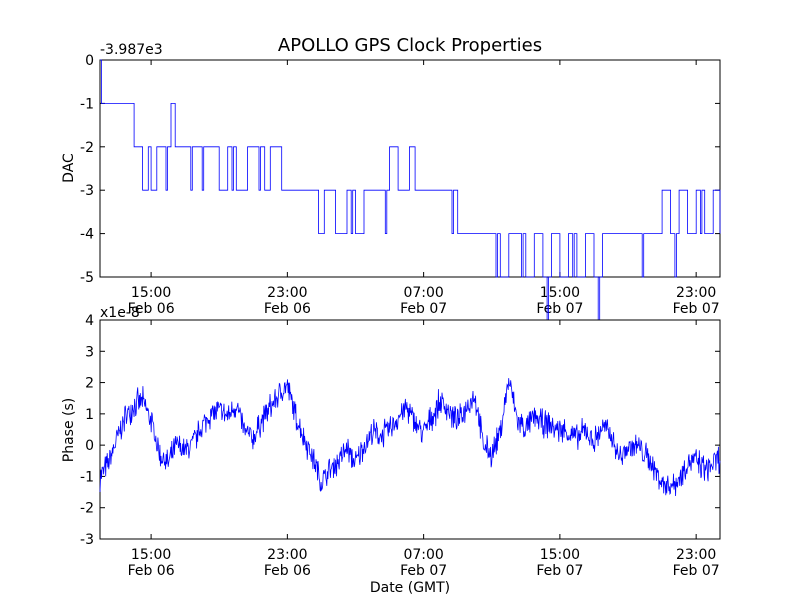 This screenshot has height=600, width=800. Describe the element at coordinates (89, 384) in the screenshot. I see `subplot-phase-ytick-label: 2` at that location.